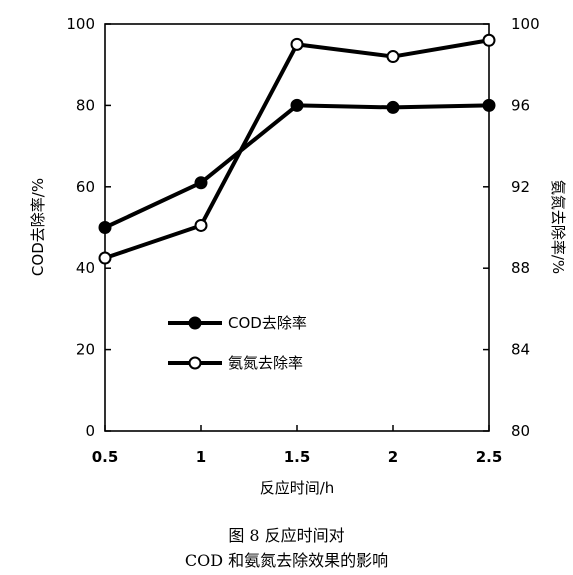  I want to click on left-tick-label: 80, so click(85, 105).